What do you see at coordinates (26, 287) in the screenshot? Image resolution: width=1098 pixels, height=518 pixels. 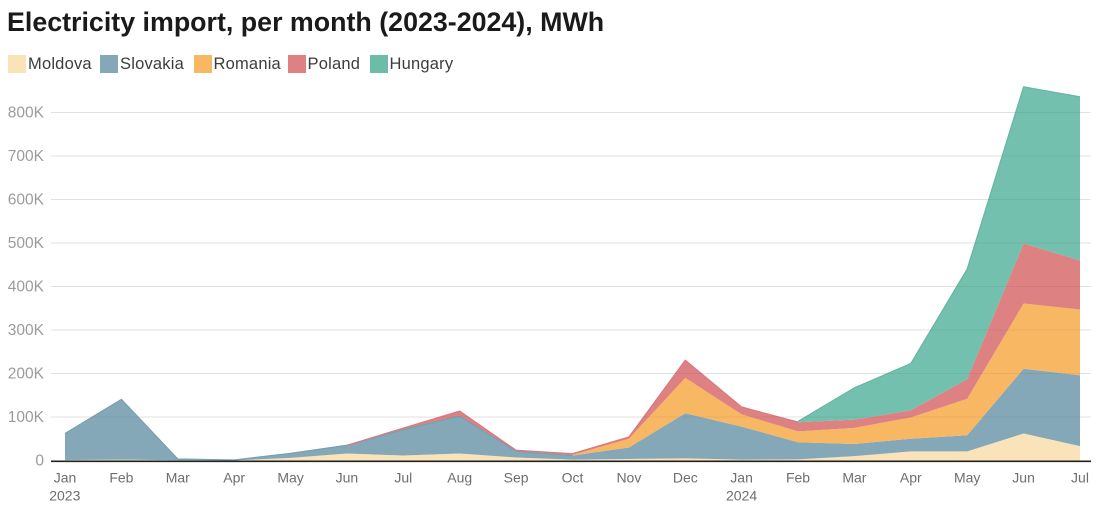 I see `svg-text: 400K` at bounding box center [26, 287].